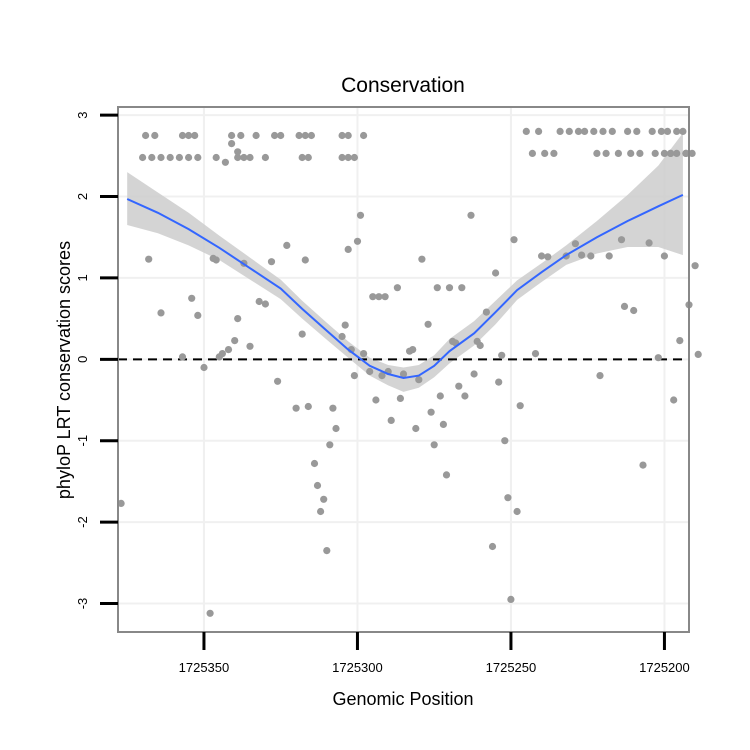 This screenshot has width=750, height=750. I want to click on y-axis-title: phyloP LRT conservation scores, so click(64, 370).